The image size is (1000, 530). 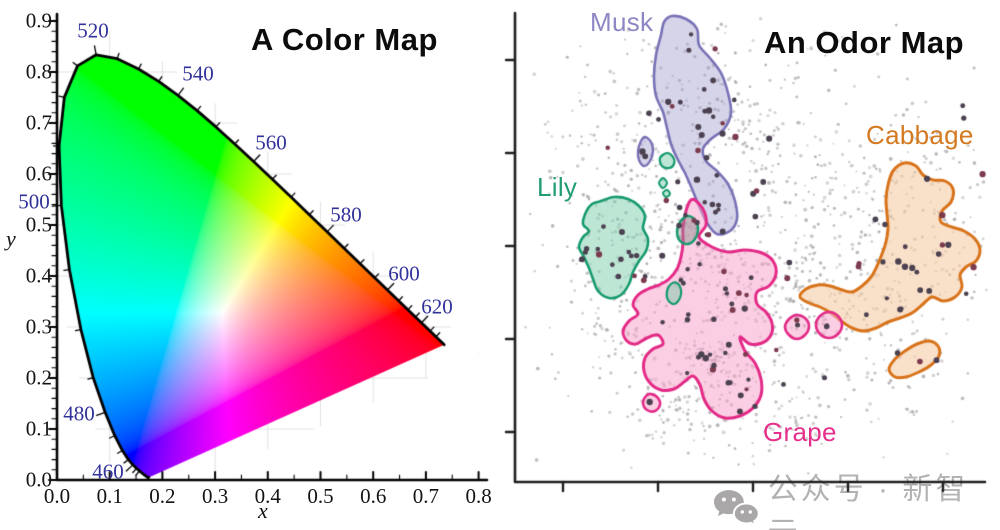 I want to click on odor-map-title: An Odor Map, so click(x=864, y=42).